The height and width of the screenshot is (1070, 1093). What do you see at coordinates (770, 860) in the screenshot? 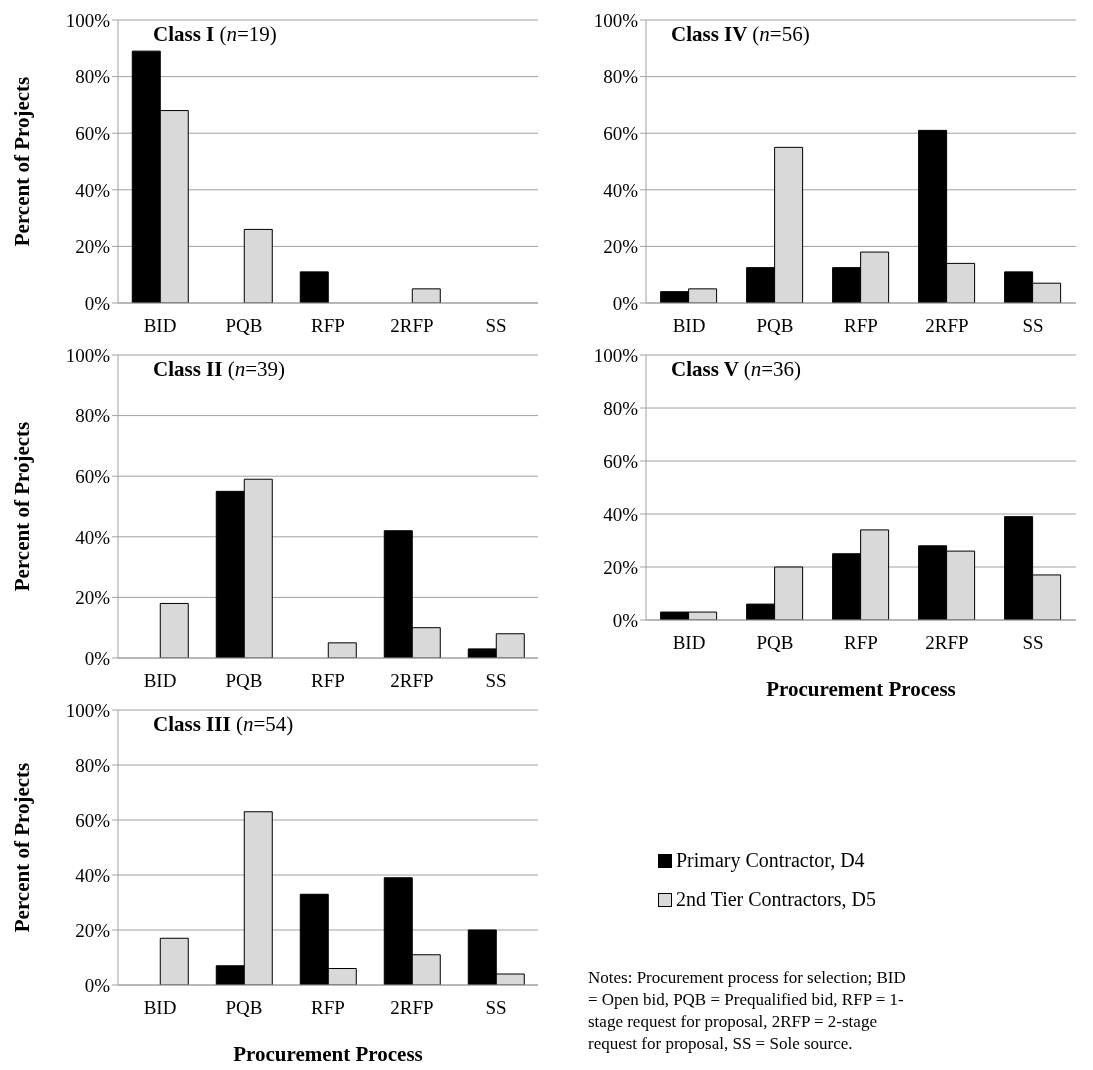
I see `legend-label: Primary Contractor, D4` at bounding box center [770, 860].